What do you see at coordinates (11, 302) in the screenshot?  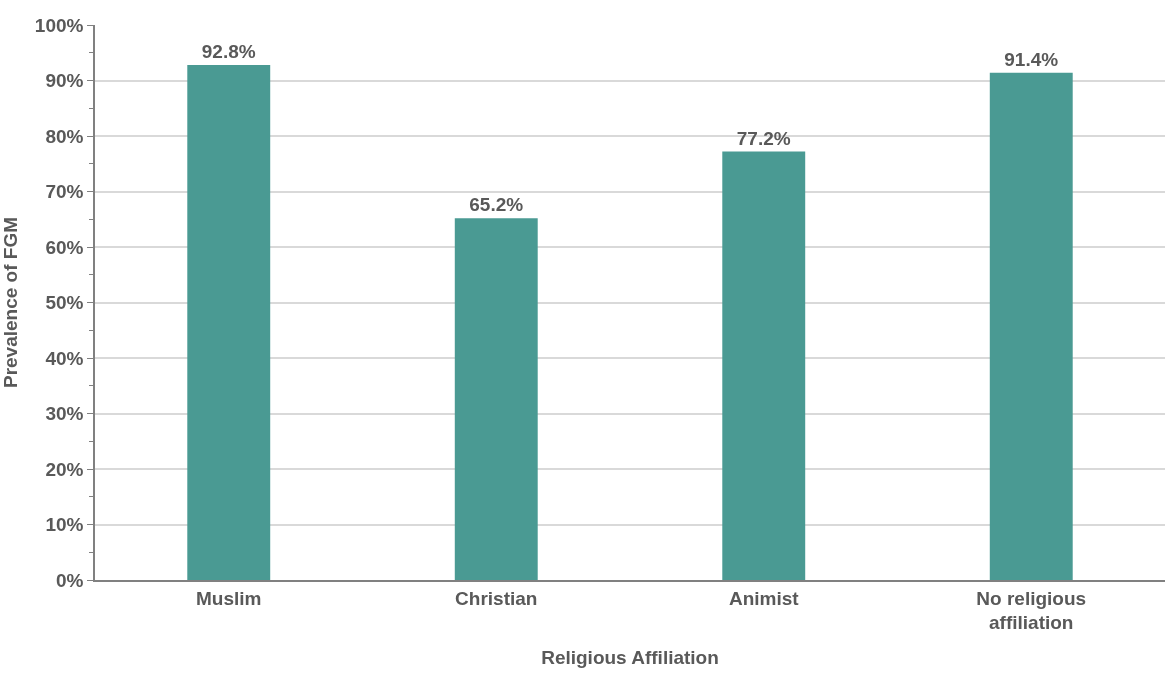 I see `y-axis-title: Prevalence of FGM` at bounding box center [11, 302].